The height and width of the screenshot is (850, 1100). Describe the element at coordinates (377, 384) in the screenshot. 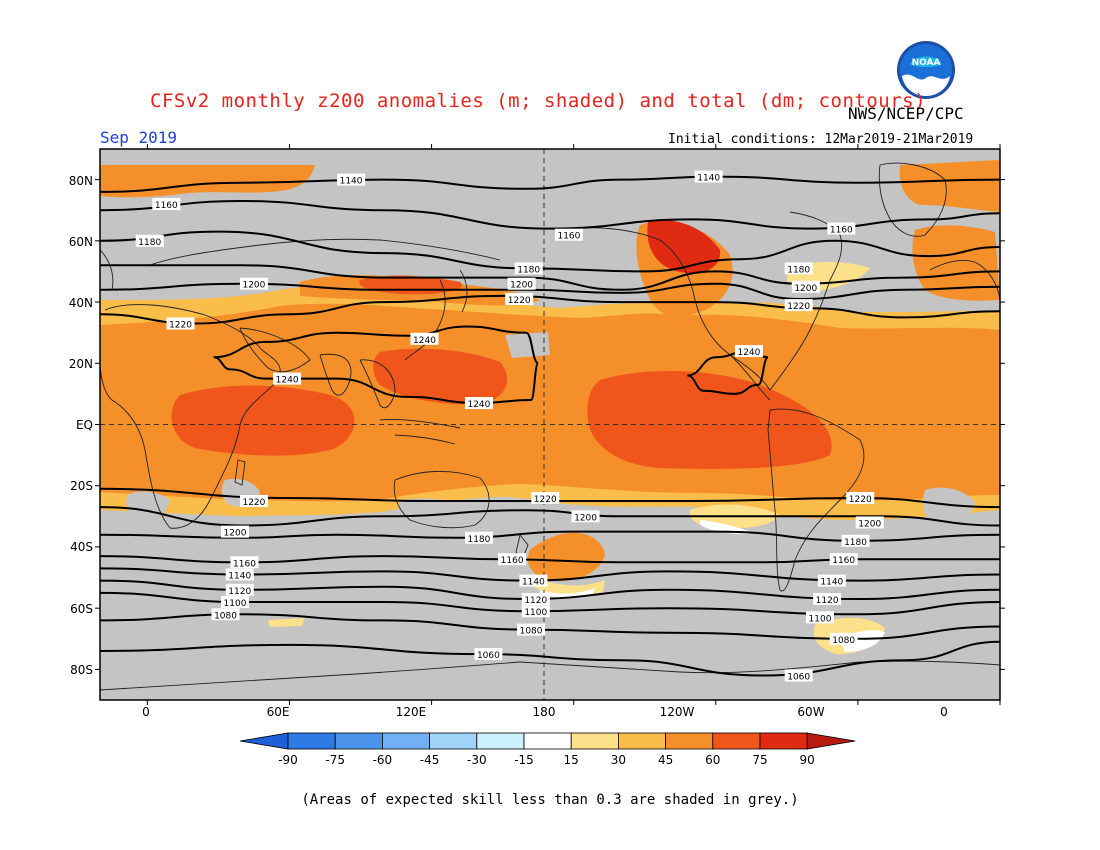

I see `coast-seasia` at that location.